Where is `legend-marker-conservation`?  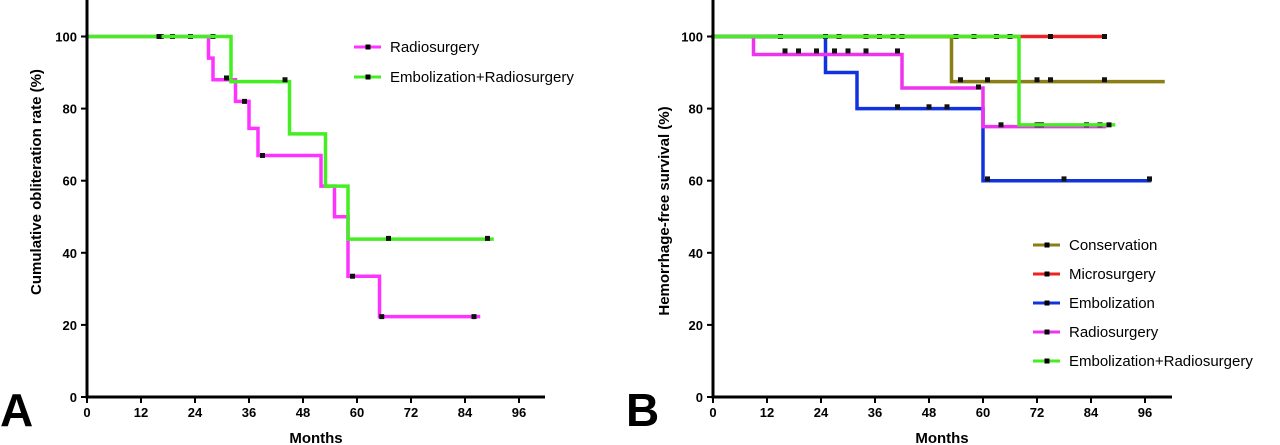
legend-marker-conservation is located at coordinates (1047, 245).